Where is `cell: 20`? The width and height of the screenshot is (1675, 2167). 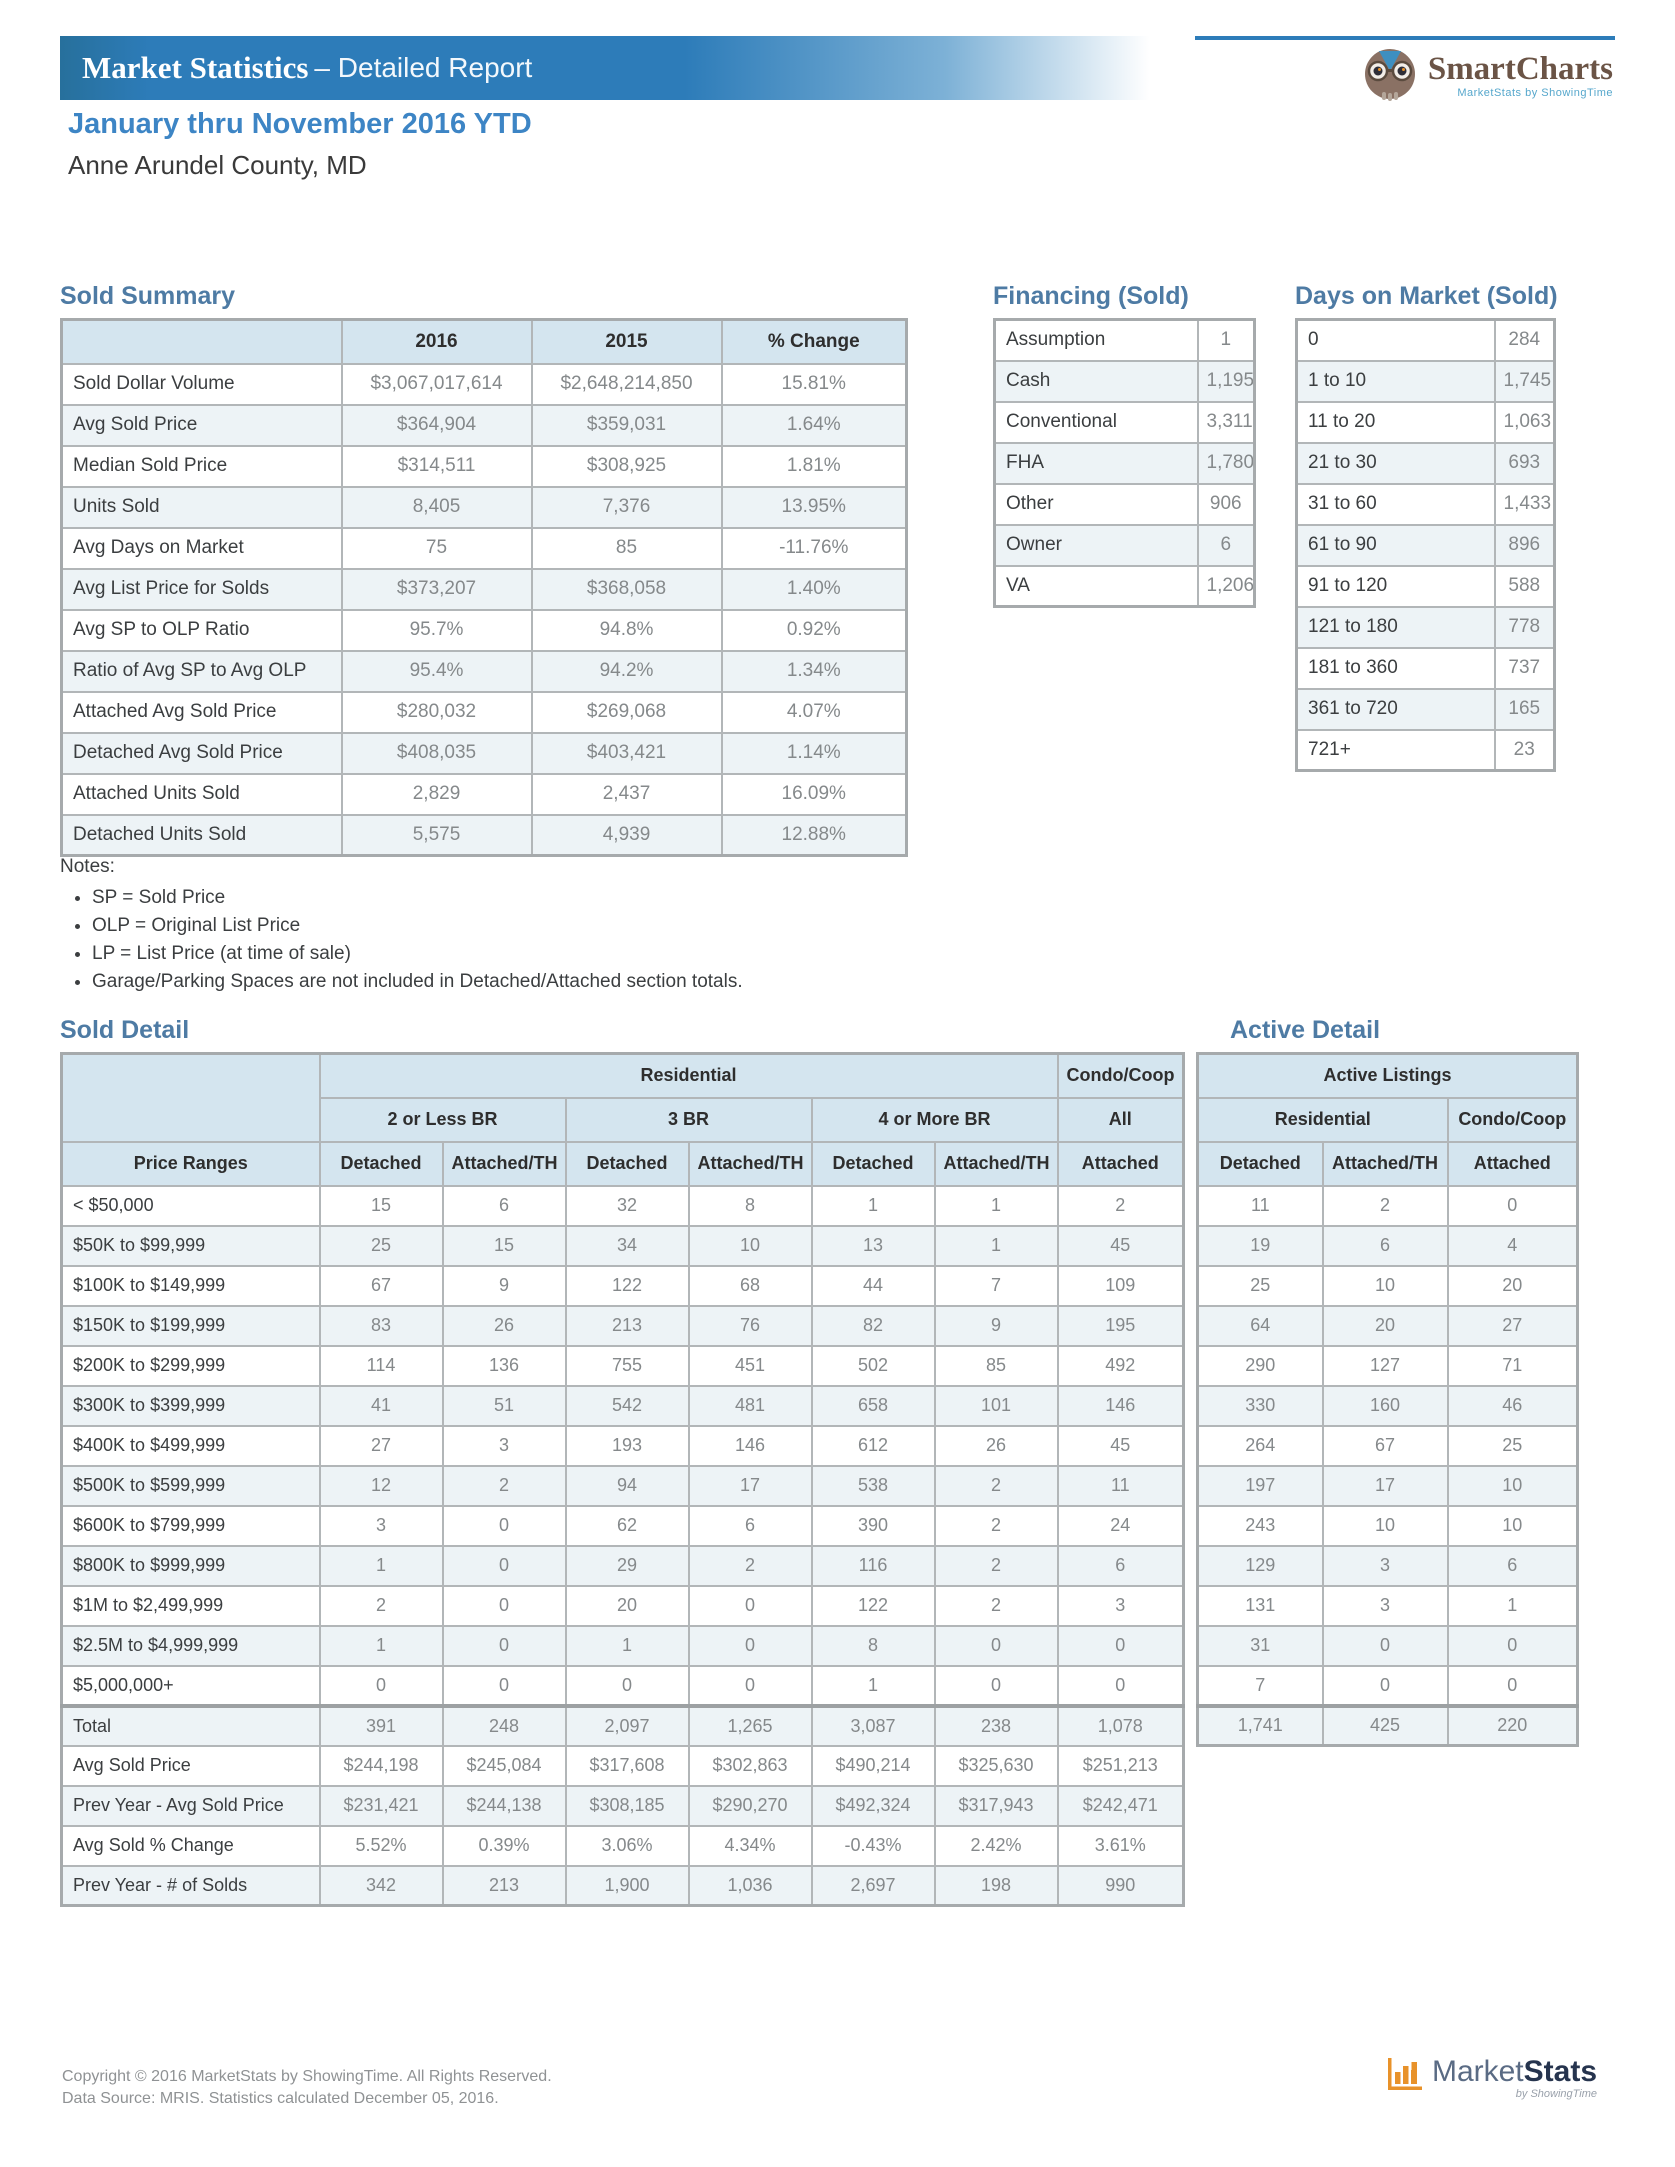 cell: 20 is located at coordinates (627, 1605).